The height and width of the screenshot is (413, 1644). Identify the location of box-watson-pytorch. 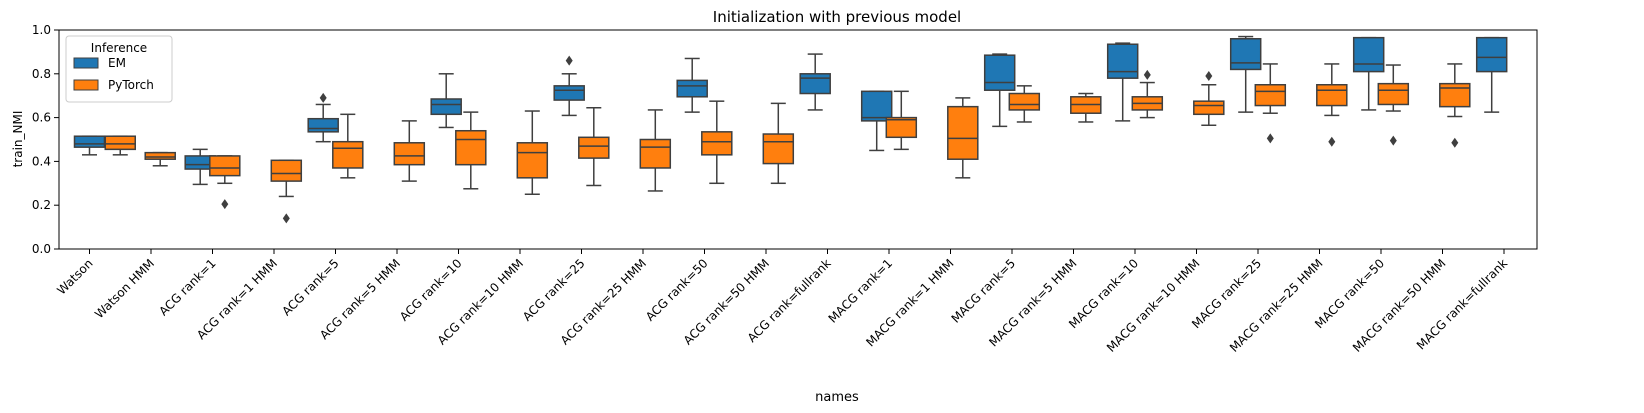
(120, 145).